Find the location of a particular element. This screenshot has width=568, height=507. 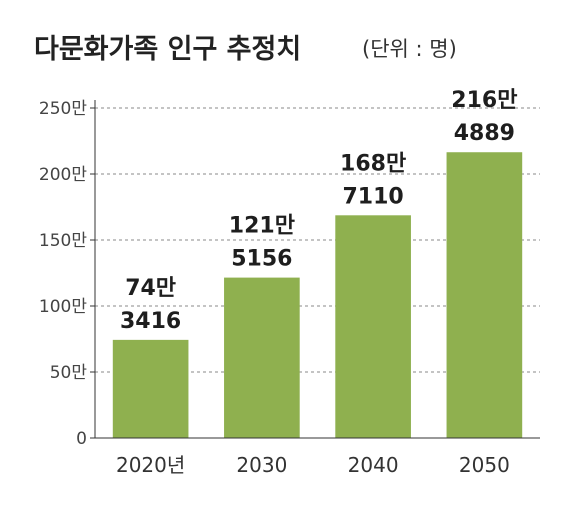

x-tick-label: 2020년 is located at coordinates (150, 465).